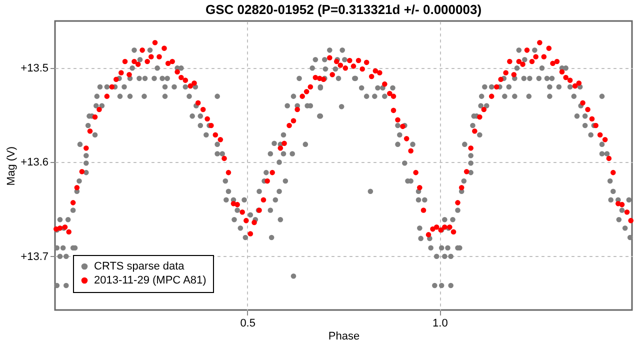 The image size is (642, 343). I want to click on y-tick-label: +13.7, so click(34, 256).